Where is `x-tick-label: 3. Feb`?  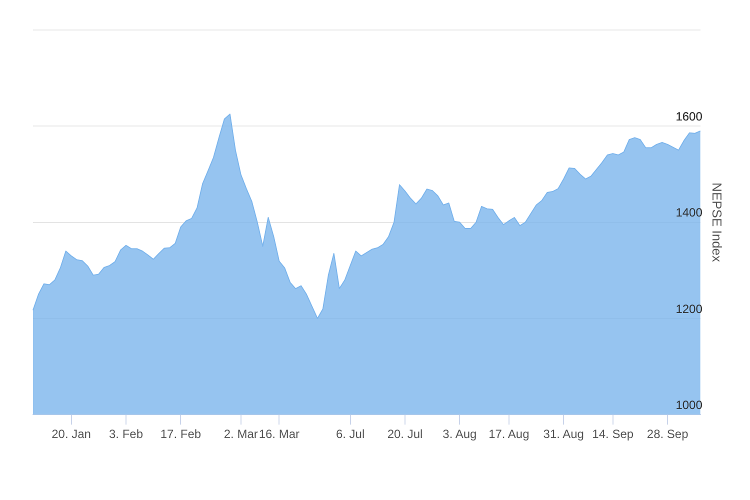 x-tick-label: 3. Feb is located at coordinates (126, 434).